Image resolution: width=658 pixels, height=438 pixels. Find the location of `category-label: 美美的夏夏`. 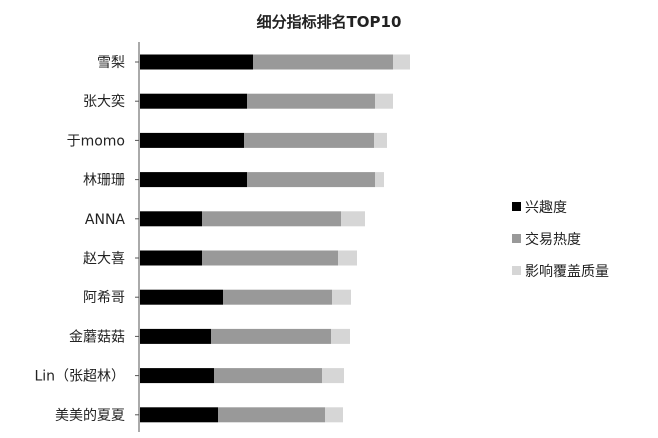

category-label: 美美的夏夏 is located at coordinates (90, 416).